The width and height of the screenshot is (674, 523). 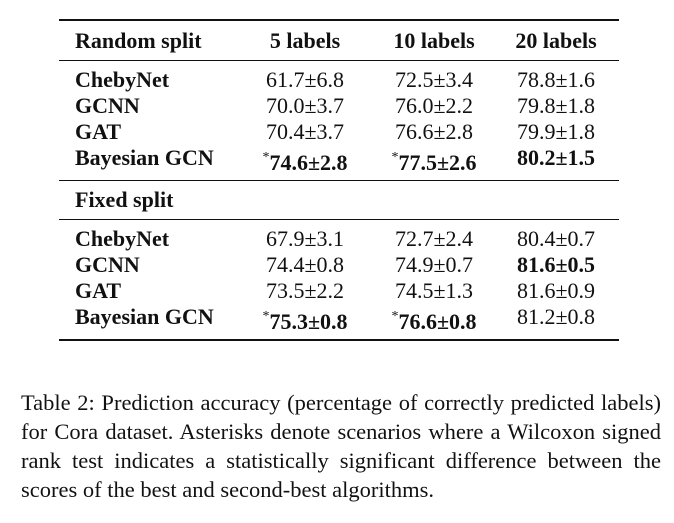 What do you see at coordinates (556, 290) in the screenshot?
I see `cell-20-labels: 81.6±0.9` at bounding box center [556, 290].